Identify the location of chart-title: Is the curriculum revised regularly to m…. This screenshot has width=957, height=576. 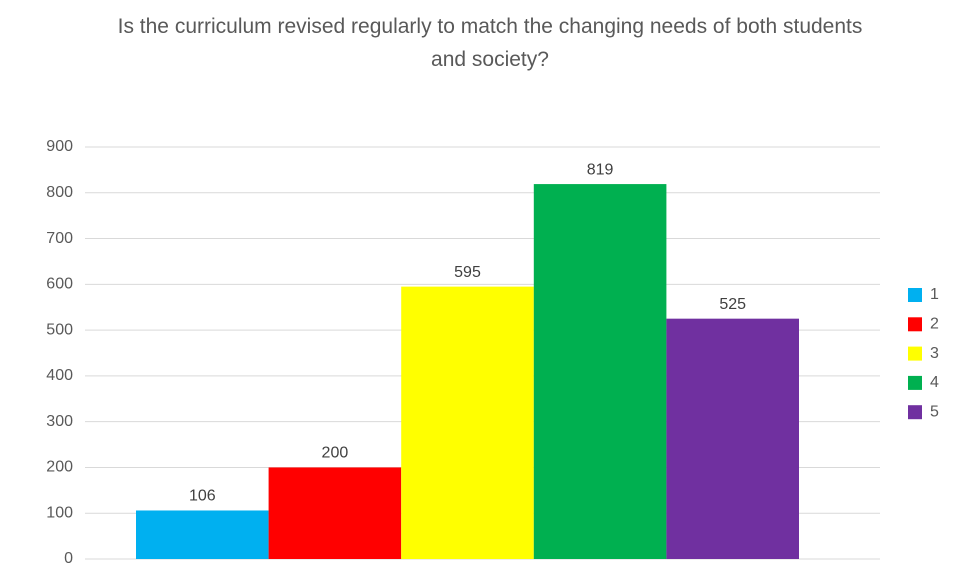
(490, 43).